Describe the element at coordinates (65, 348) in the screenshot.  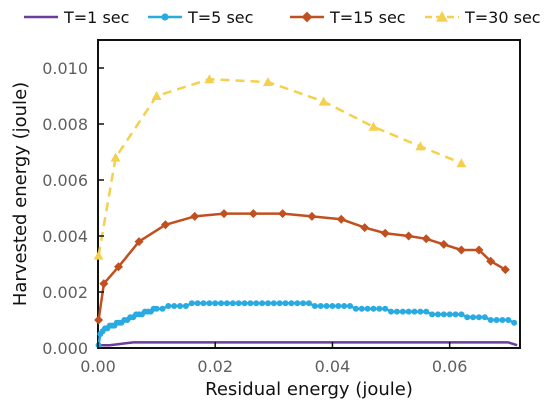
I see `y-tick-label: 0.000` at that location.